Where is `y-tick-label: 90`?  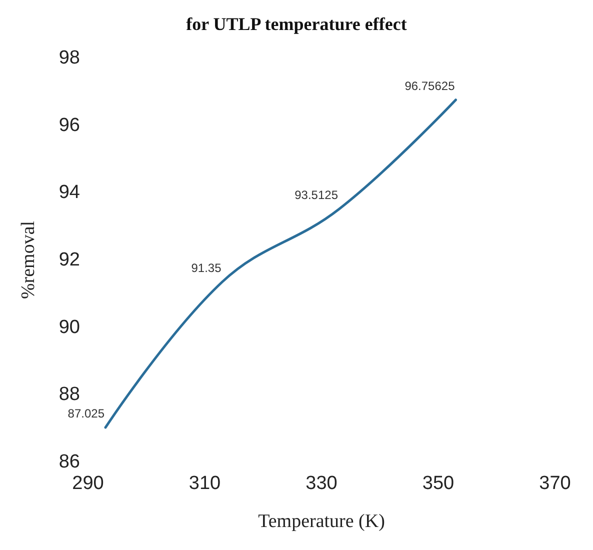 y-tick-label: 90 is located at coordinates (69, 327).